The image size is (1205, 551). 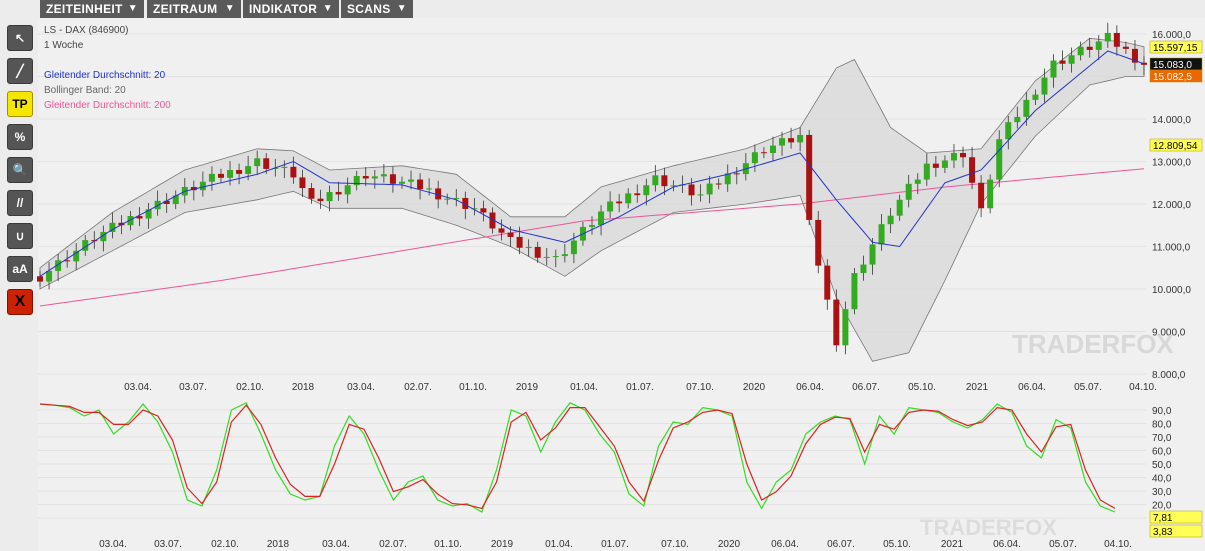 I want to click on osc-x-tick-label: 03.07., so click(x=168, y=544).